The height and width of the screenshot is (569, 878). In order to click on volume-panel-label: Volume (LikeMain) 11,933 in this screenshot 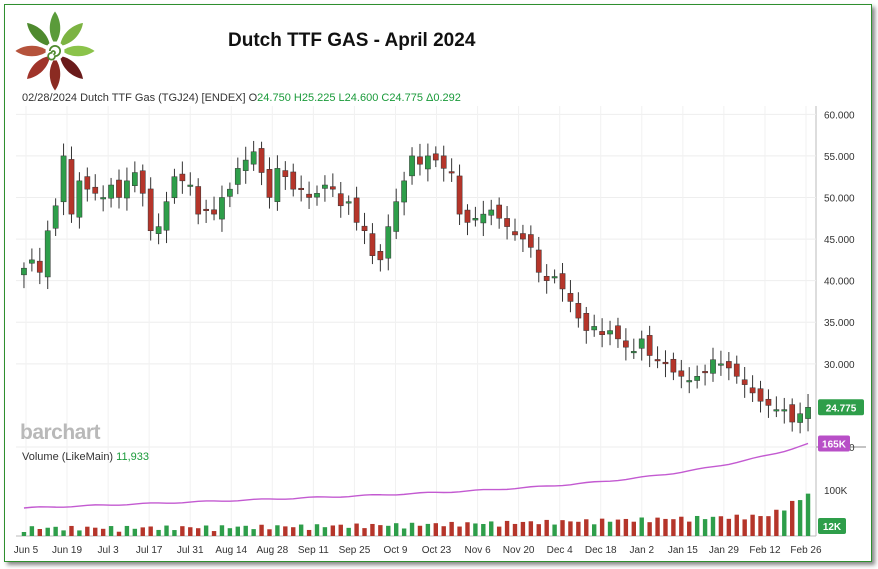, I will do `click(85, 457)`.